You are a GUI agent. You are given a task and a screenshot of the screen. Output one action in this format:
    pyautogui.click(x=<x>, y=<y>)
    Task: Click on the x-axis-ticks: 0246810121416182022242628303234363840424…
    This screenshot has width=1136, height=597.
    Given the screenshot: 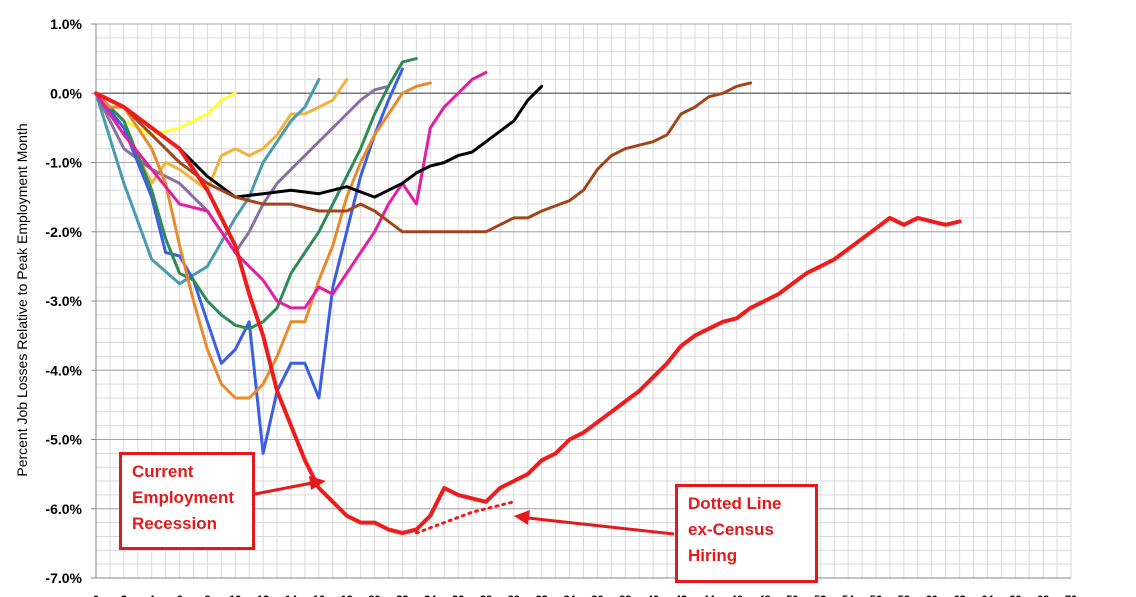 What is the action you would take?
    pyautogui.click(x=585, y=595)
    